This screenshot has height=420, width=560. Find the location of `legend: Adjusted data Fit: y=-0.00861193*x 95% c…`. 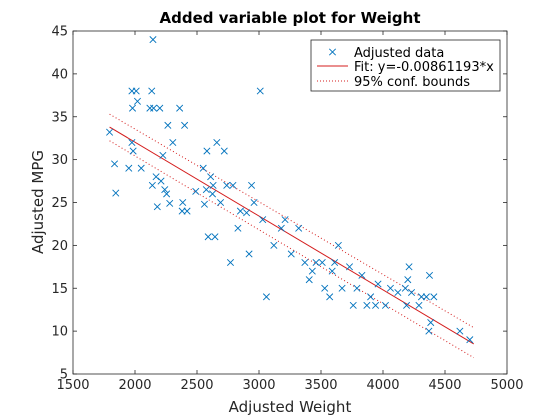

legend: Adjusted data Fit: y=-0.00861193*x 95% c… is located at coordinates (405, 65).